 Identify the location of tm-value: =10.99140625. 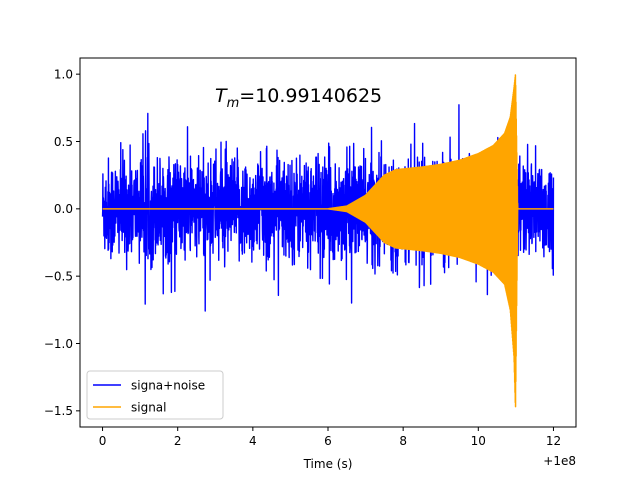
(310, 96).